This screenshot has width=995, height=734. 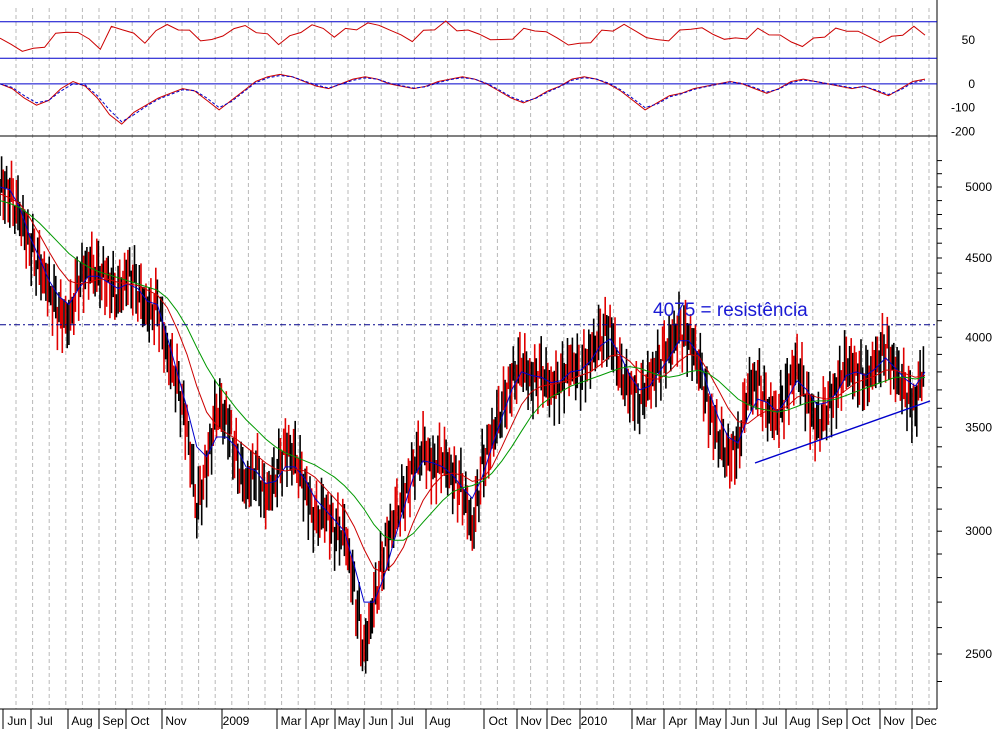 I want to click on resistance-label: 4075 = resistência, so click(x=730, y=310).